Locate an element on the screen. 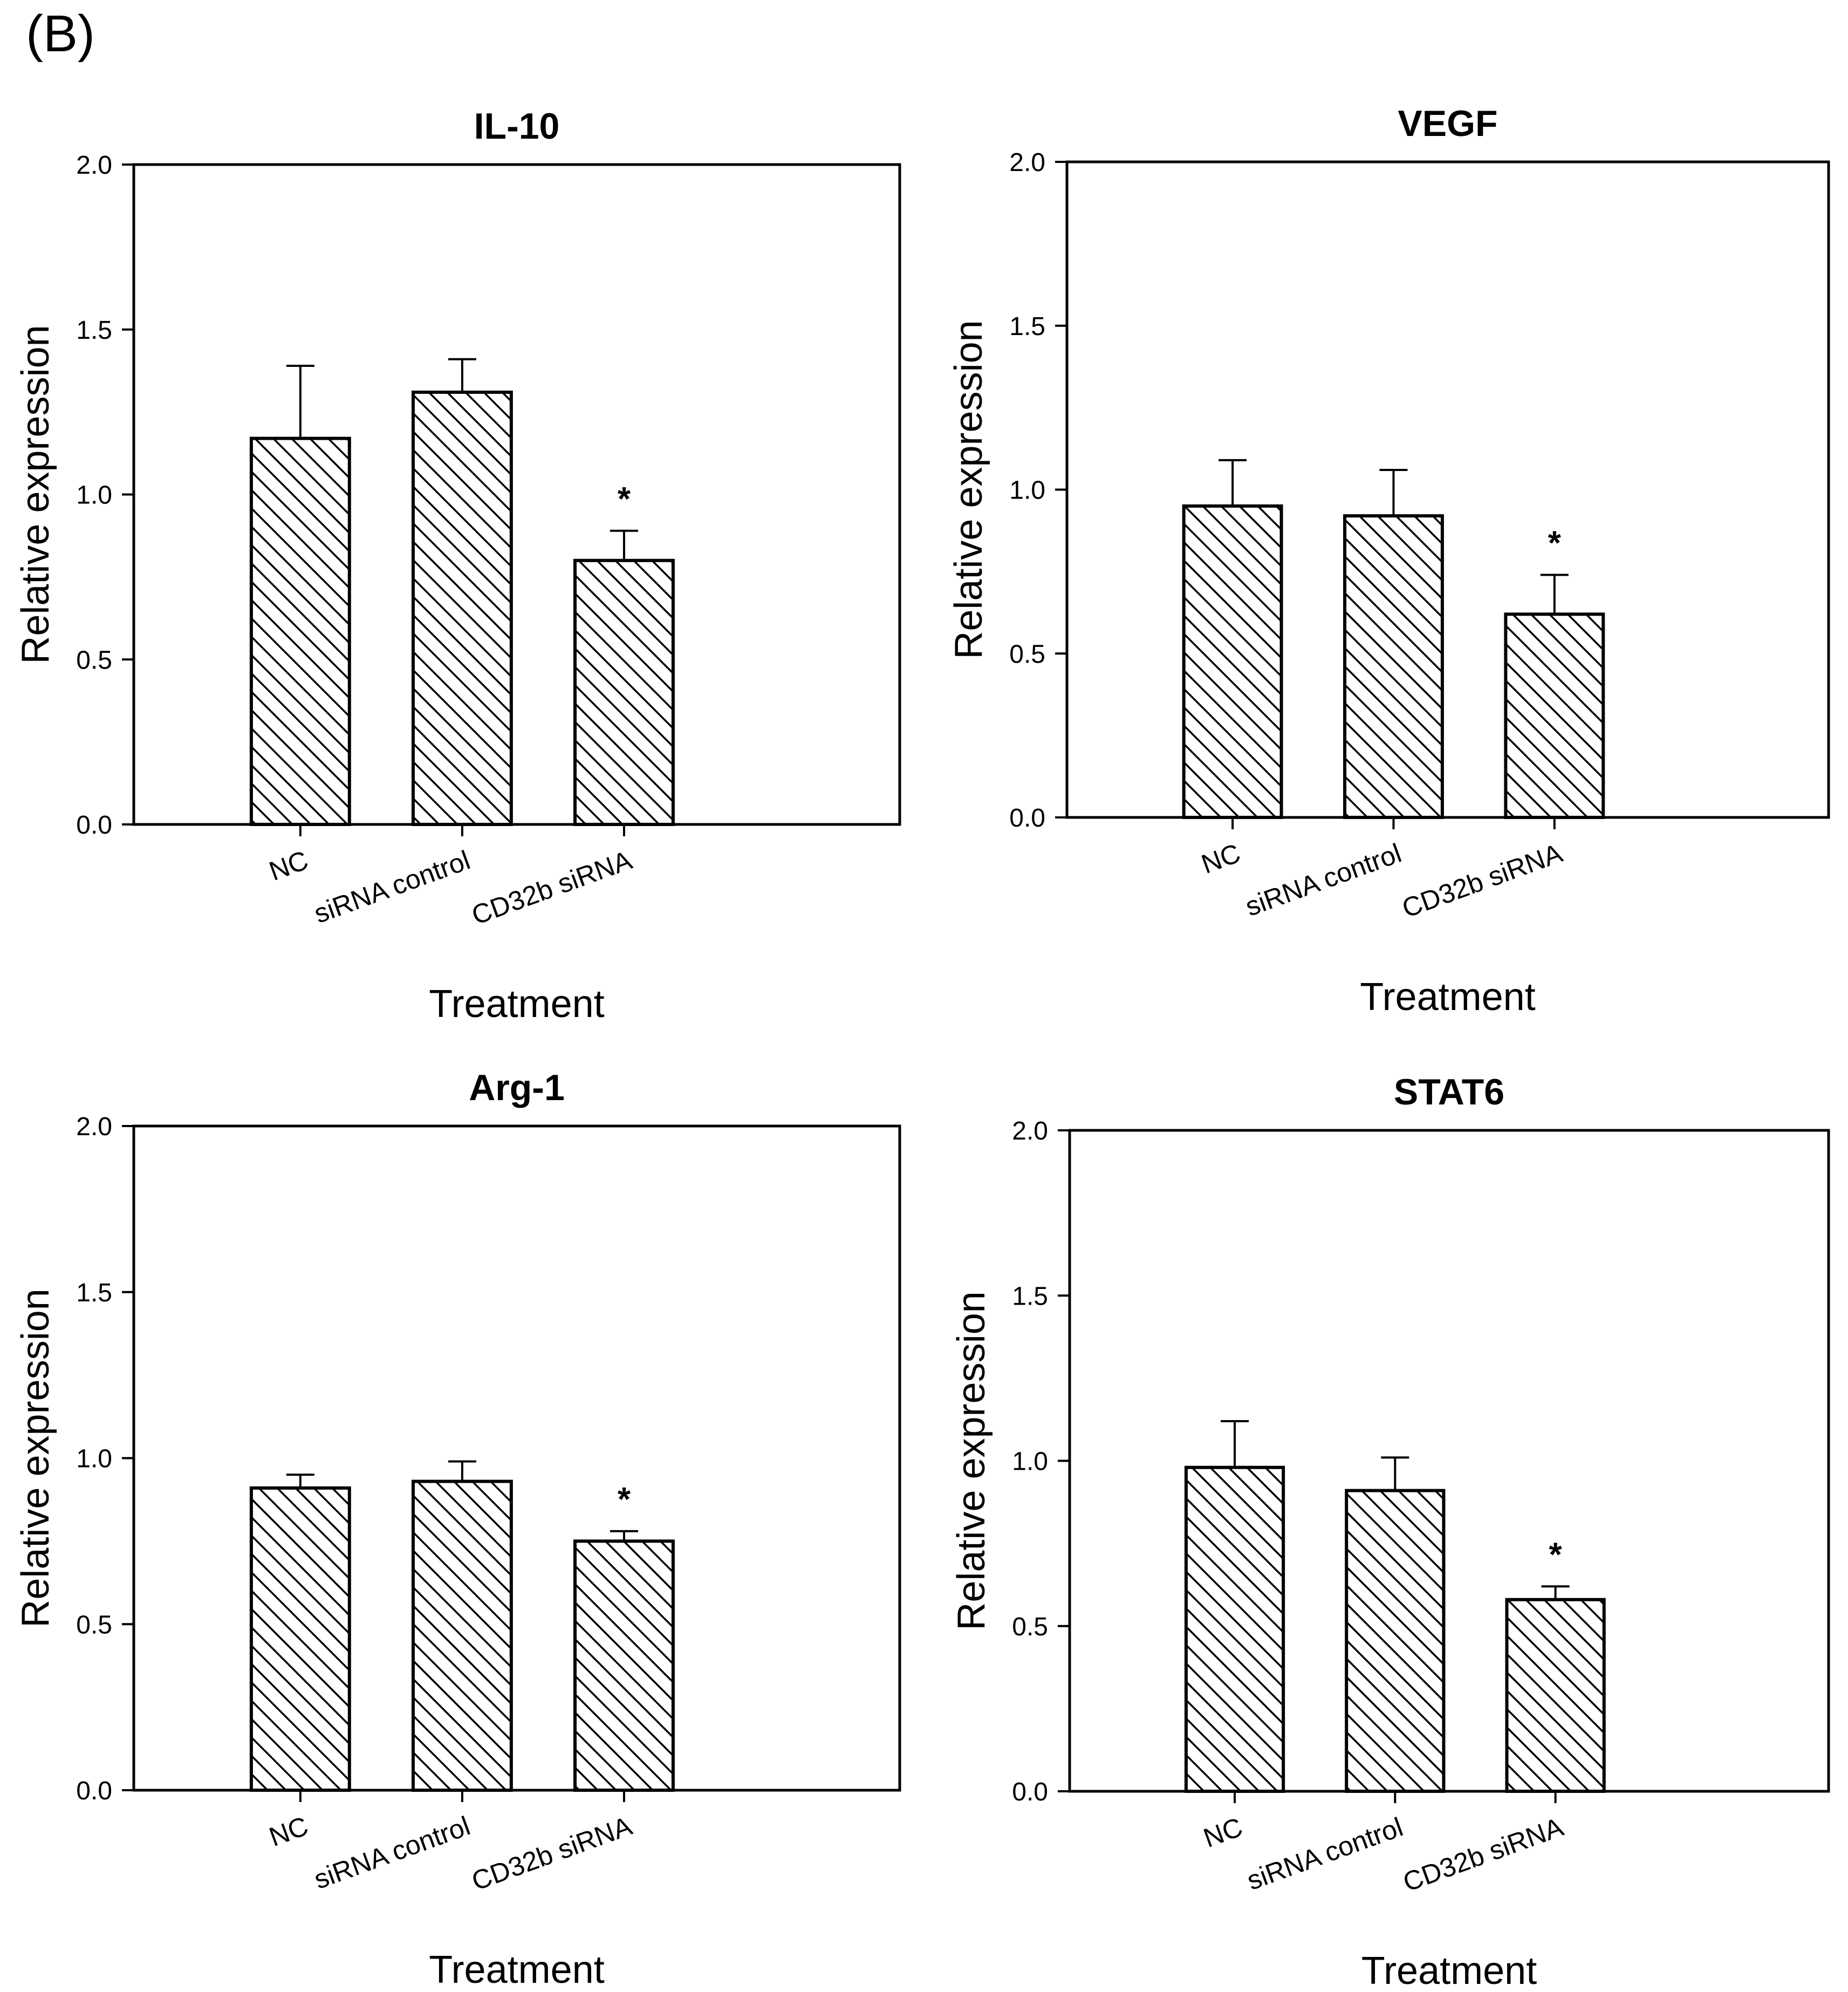  chart-title: IL-10 is located at coordinates (517, 126).